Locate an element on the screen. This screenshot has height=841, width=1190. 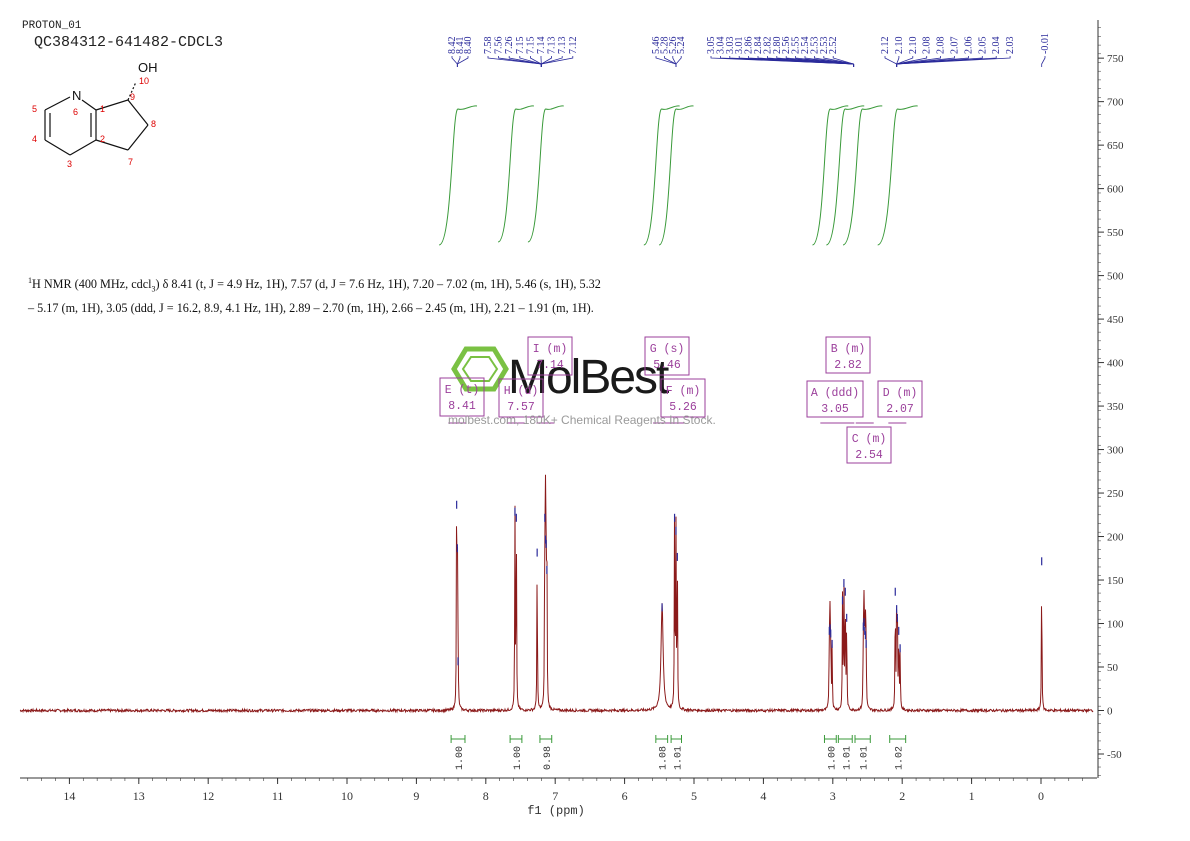
multiplet-label: A (ddd) is located at coordinates (835, 393).